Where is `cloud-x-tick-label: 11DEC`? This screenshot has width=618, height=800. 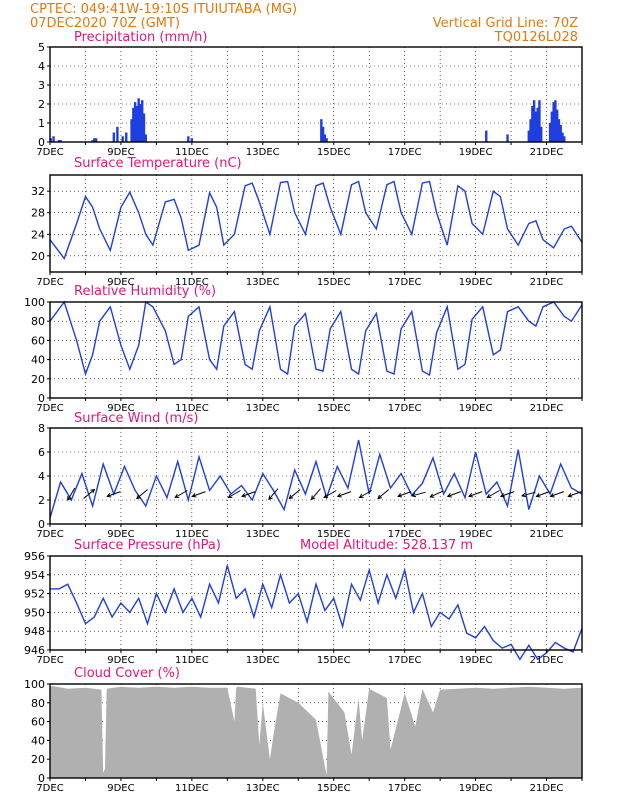 cloud-x-tick-label: 11DEC is located at coordinates (192, 788).